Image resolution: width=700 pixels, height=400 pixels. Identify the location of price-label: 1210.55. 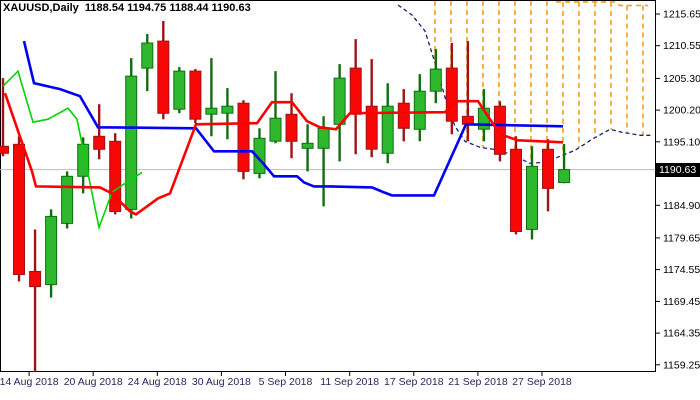
(681, 46).